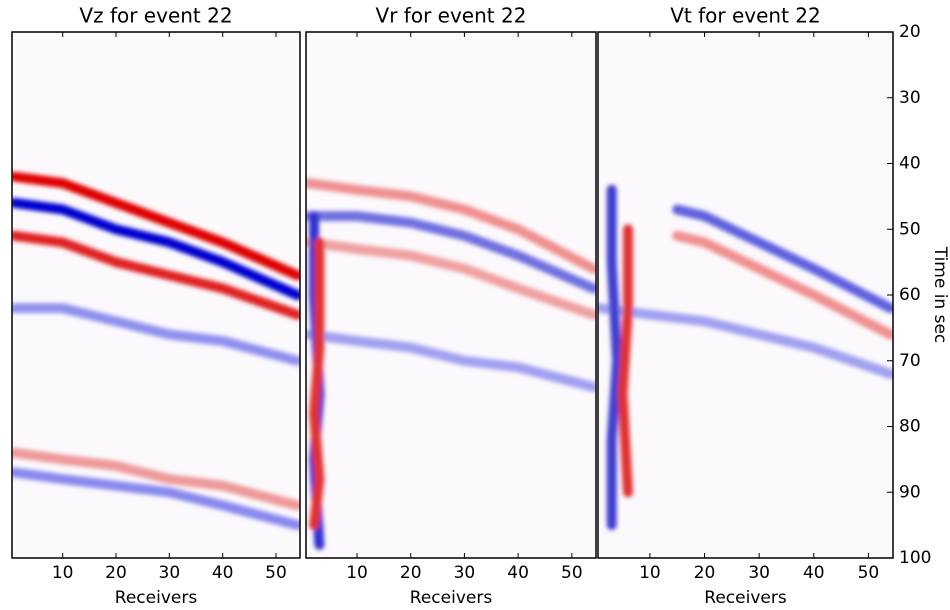 This screenshot has height=610, width=950. What do you see at coordinates (910, 229) in the screenshot?
I see `y-tick-label: 50` at bounding box center [910, 229].